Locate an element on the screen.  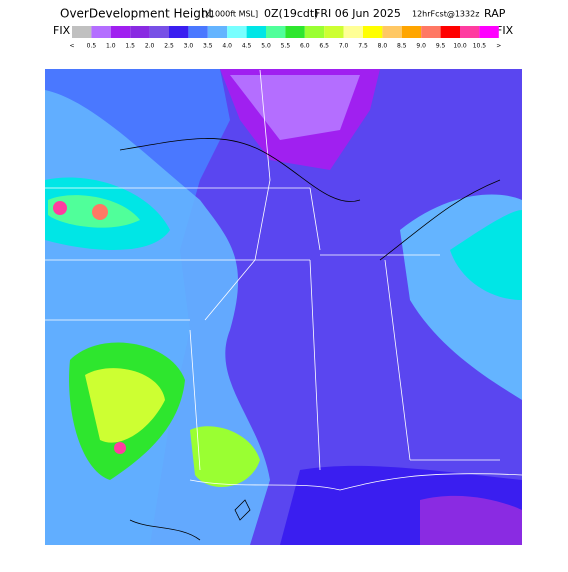
colorbar-label: 7.5 is located at coordinates (363, 46).